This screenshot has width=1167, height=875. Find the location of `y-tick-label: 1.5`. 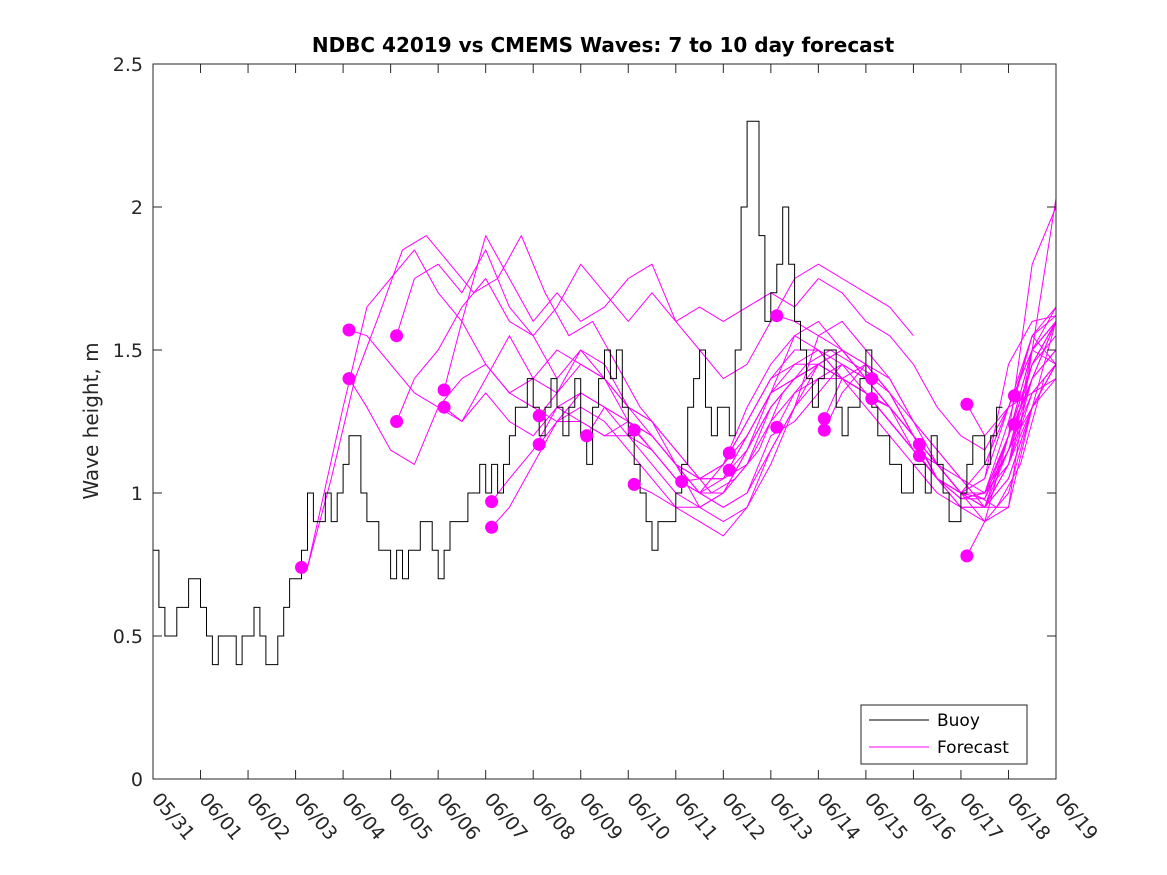

y-tick-label: 1.5 is located at coordinates (128, 351).